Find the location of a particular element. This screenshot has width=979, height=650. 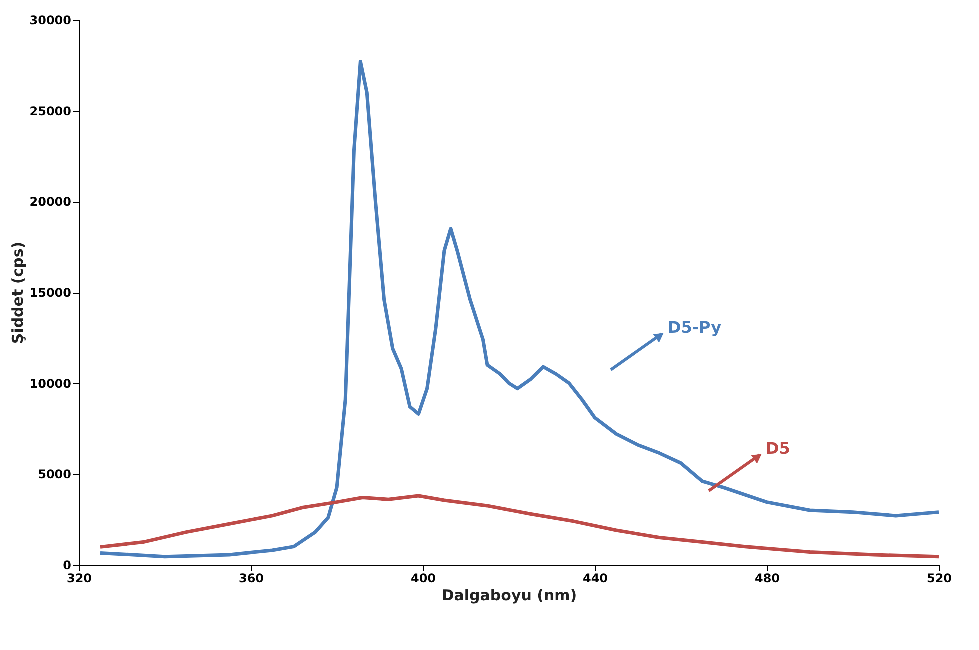

y-tick-label: 15000 is located at coordinates (51, 293).